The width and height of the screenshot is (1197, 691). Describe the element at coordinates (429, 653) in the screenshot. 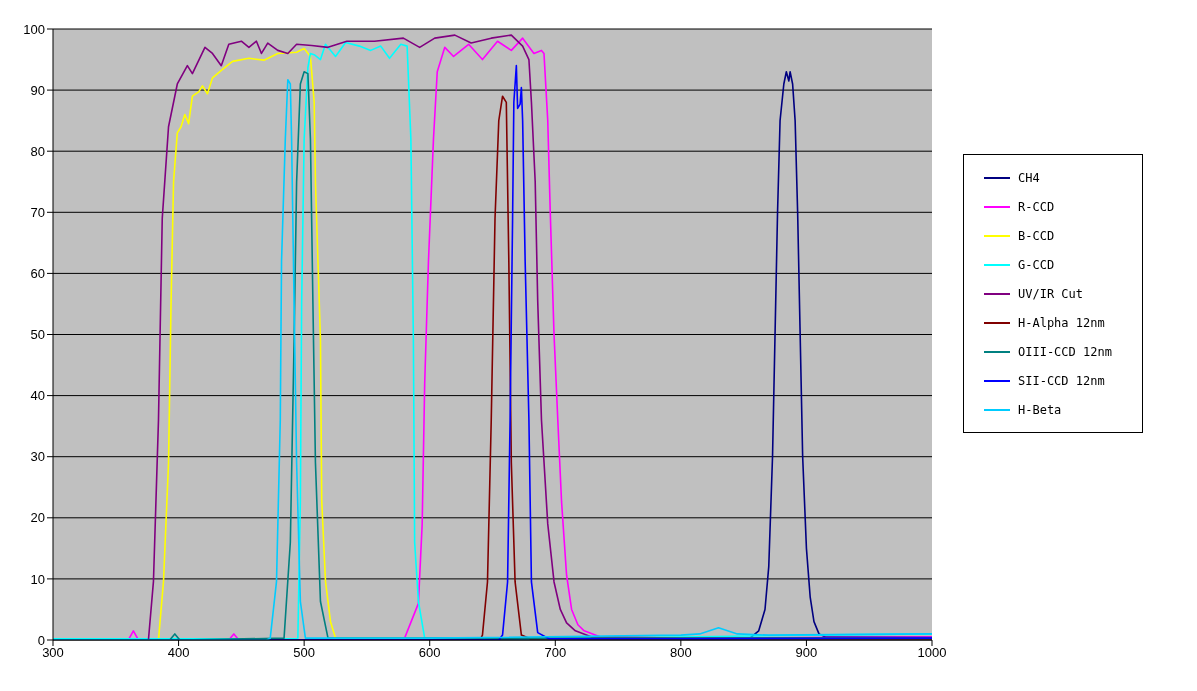

I see `x-tick-label: 600` at that location.